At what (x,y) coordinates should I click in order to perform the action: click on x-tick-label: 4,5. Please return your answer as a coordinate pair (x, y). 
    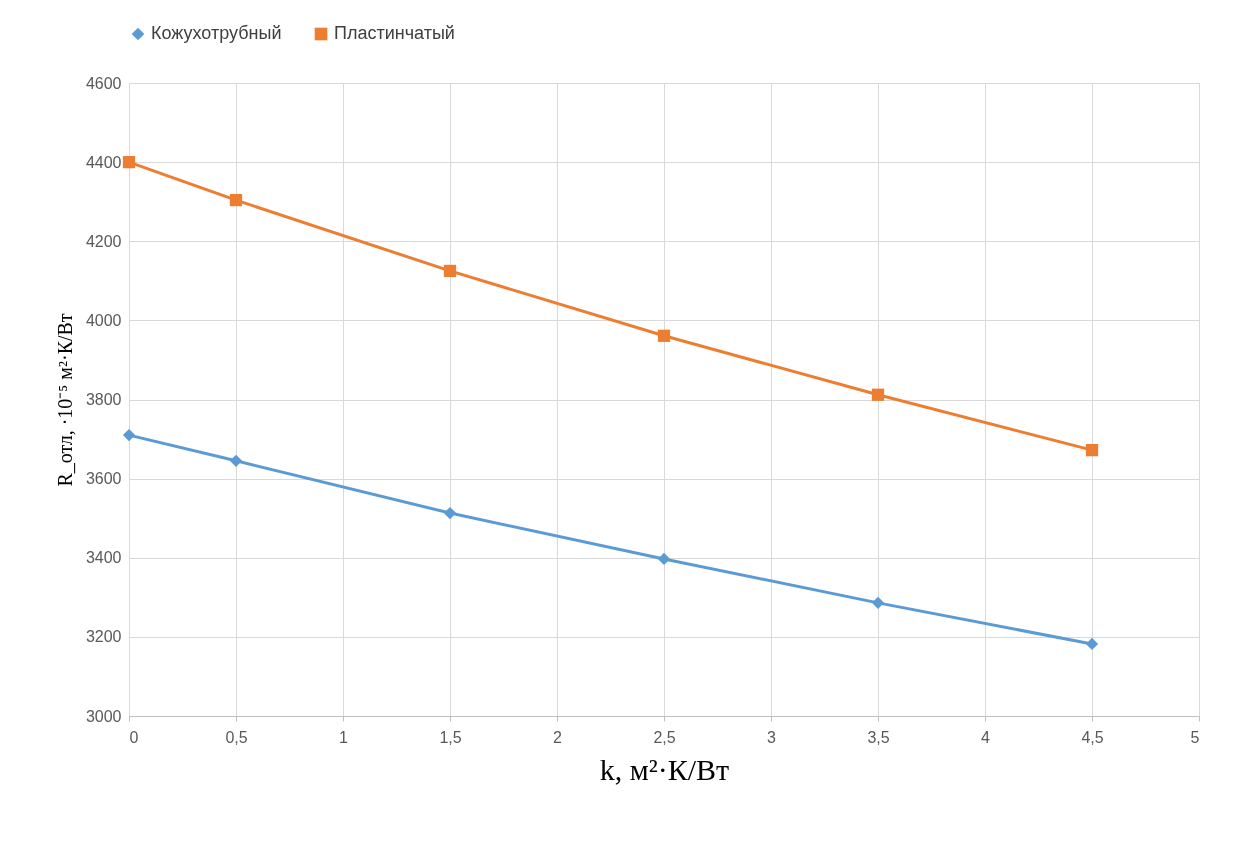
    Looking at the image, I should click on (1092, 737).